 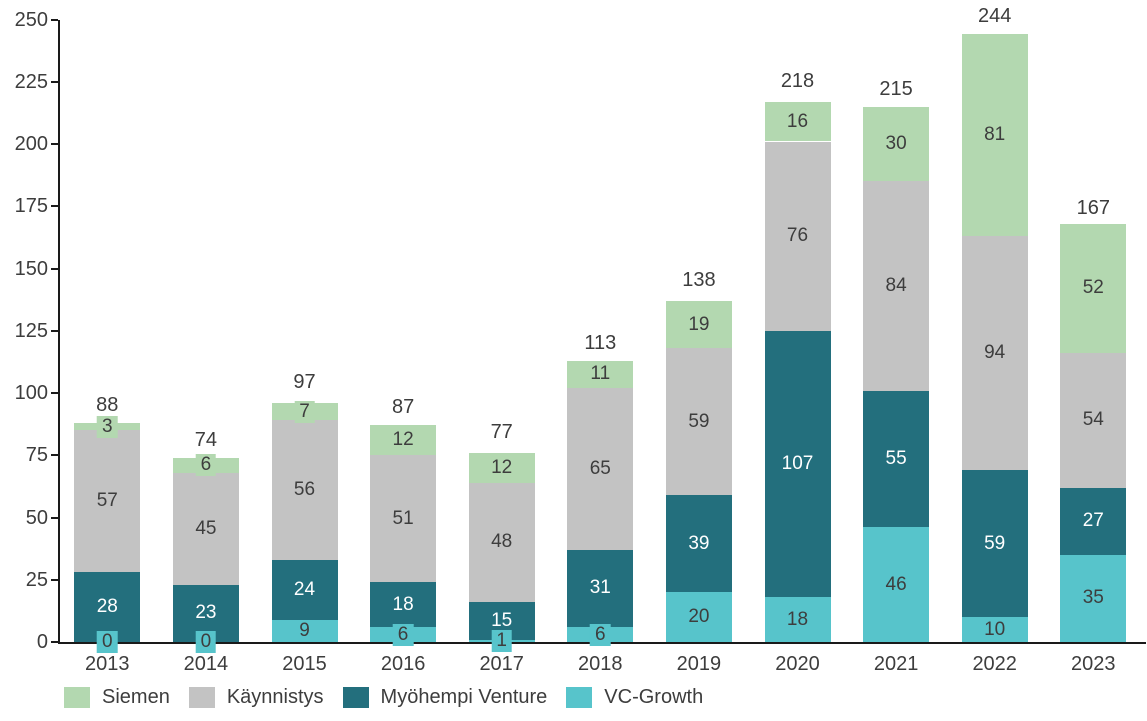 I want to click on x-tick-label: 2016, so click(x=403, y=664).